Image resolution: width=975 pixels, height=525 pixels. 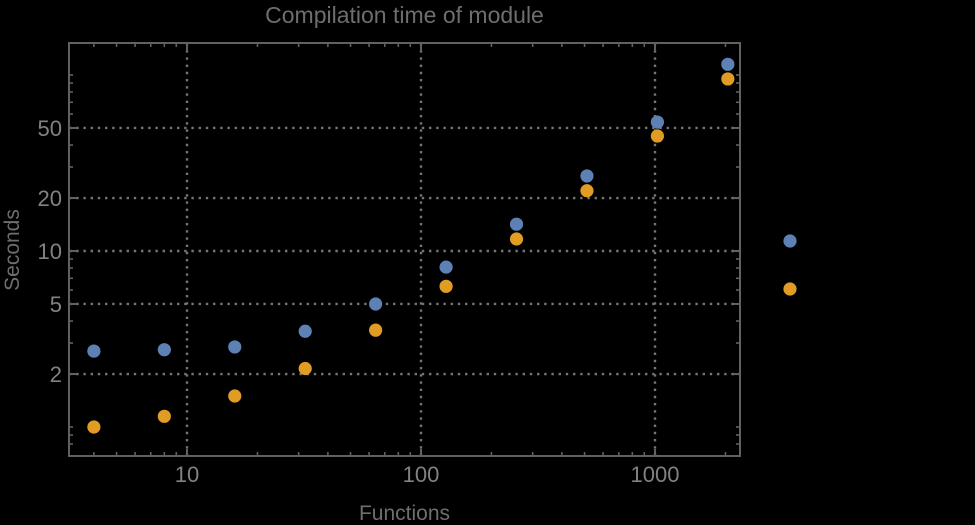 What do you see at coordinates (50, 198) in the screenshot?
I see `y-tick-label: 20` at bounding box center [50, 198].